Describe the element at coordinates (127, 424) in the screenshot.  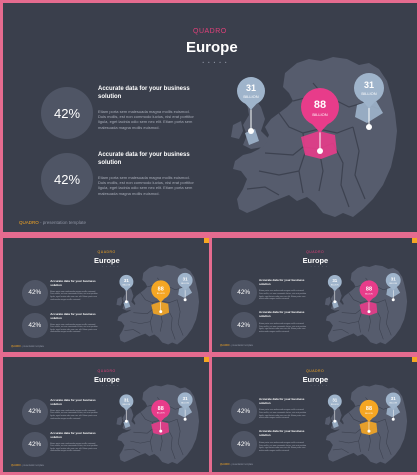
I see `map-highlight-uk` at that location.